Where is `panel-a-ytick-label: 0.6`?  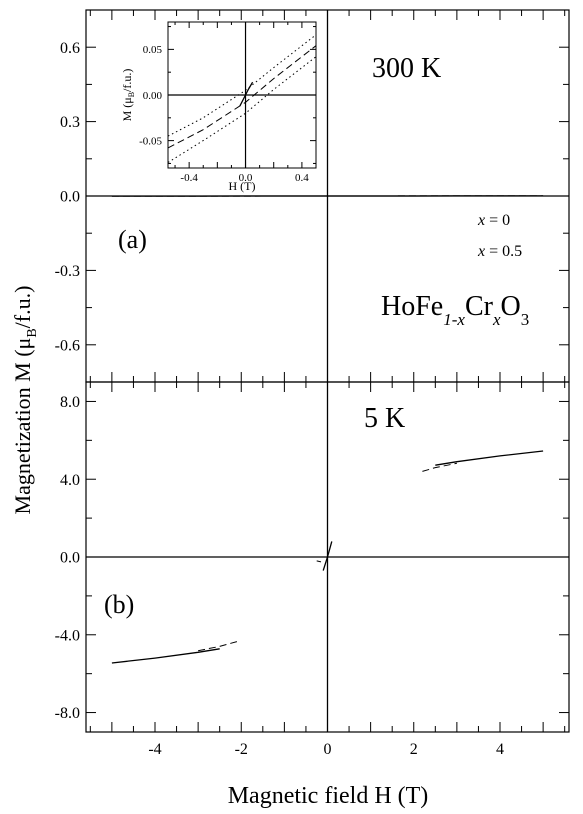 panel-a-ytick-label: 0.6 is located at coordinates (70, 48).